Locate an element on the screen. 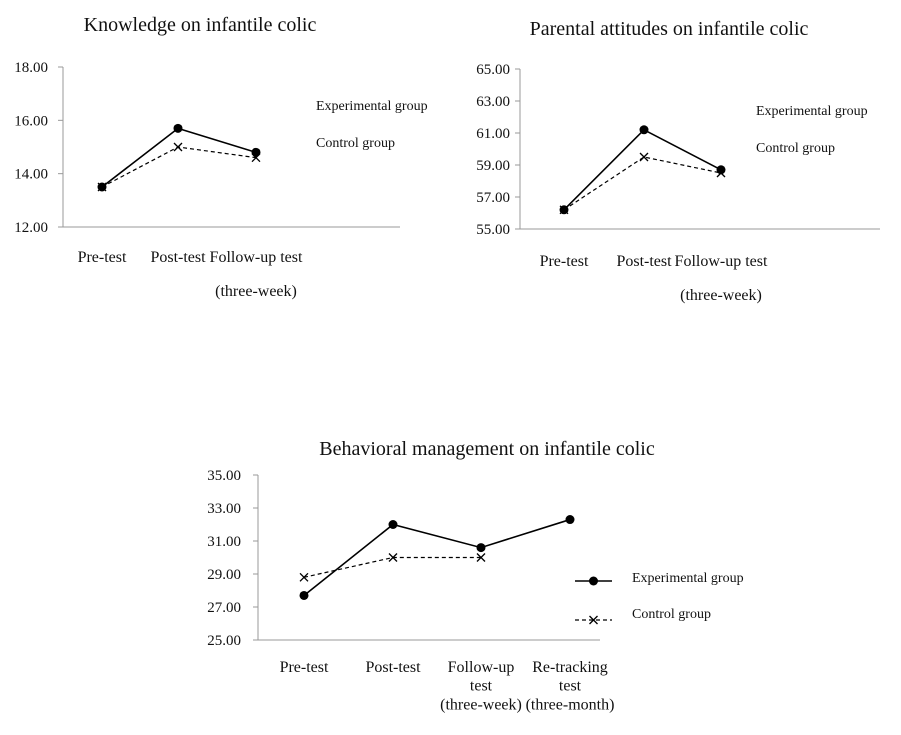 This screenshot has width=901, height=735. chart-title: Parental attitudes on infantile colic is located at coordinates (669, 29).